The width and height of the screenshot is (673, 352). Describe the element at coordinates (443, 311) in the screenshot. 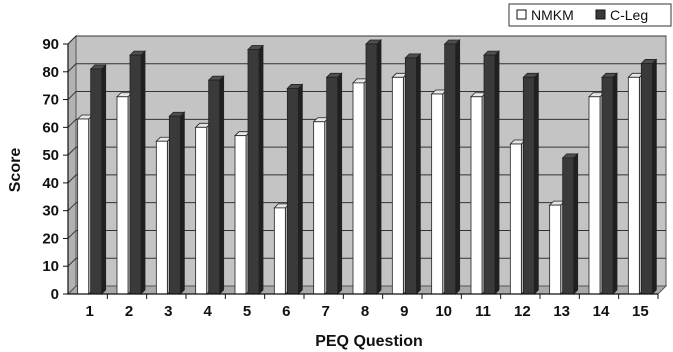

I see `x-tick-label: 10` at that location.